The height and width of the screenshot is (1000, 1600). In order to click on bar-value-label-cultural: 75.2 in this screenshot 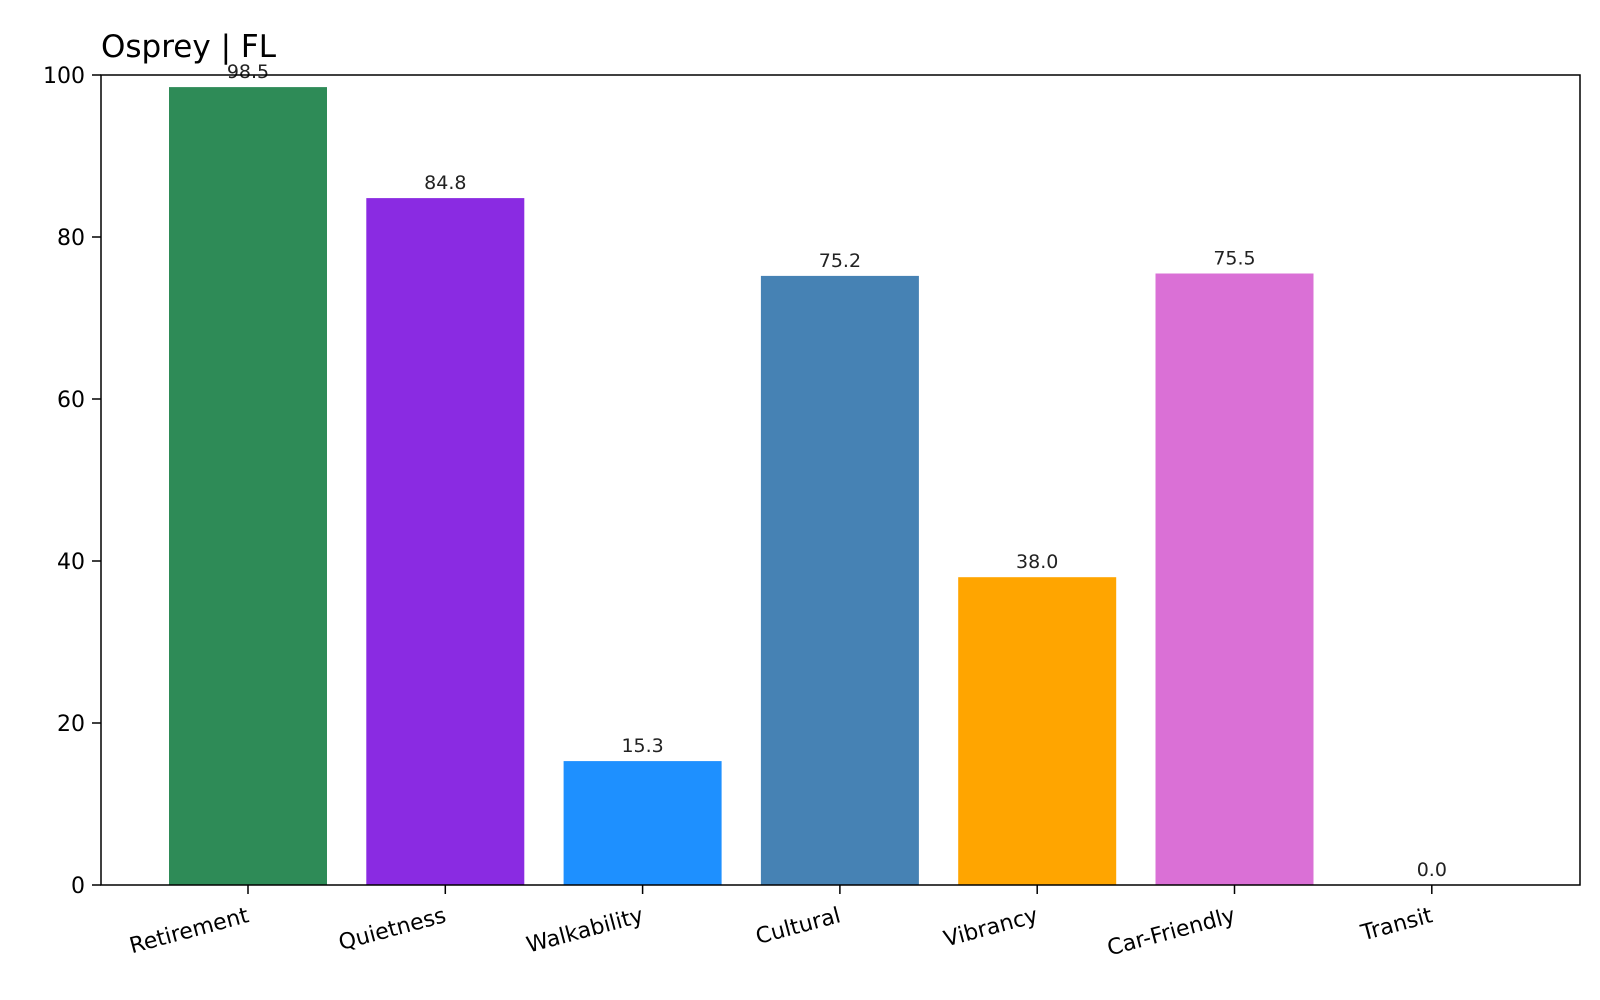, I will do `click(840, 261)`.